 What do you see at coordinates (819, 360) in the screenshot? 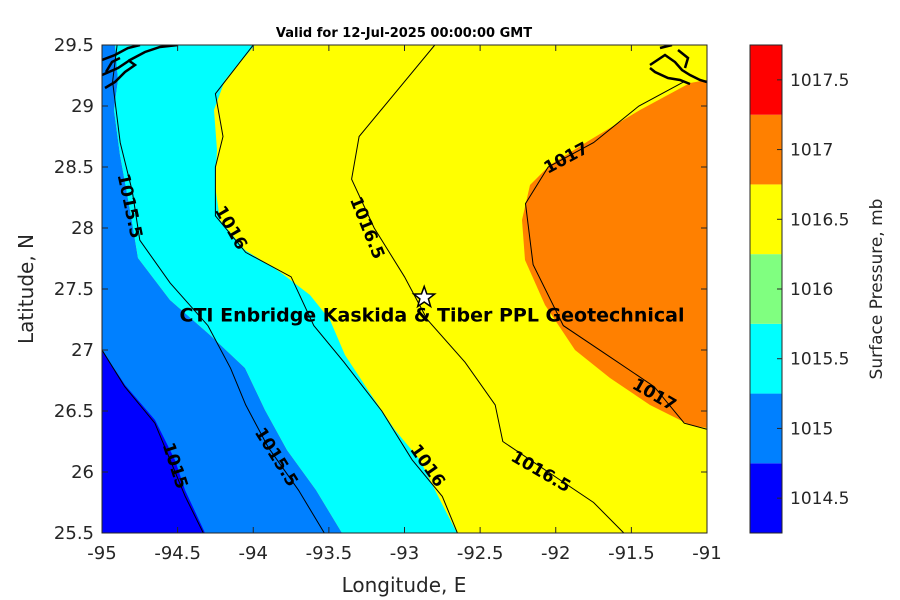
I see `colorbar-tick-label: 1015.5` at bounding box center [819, 360].